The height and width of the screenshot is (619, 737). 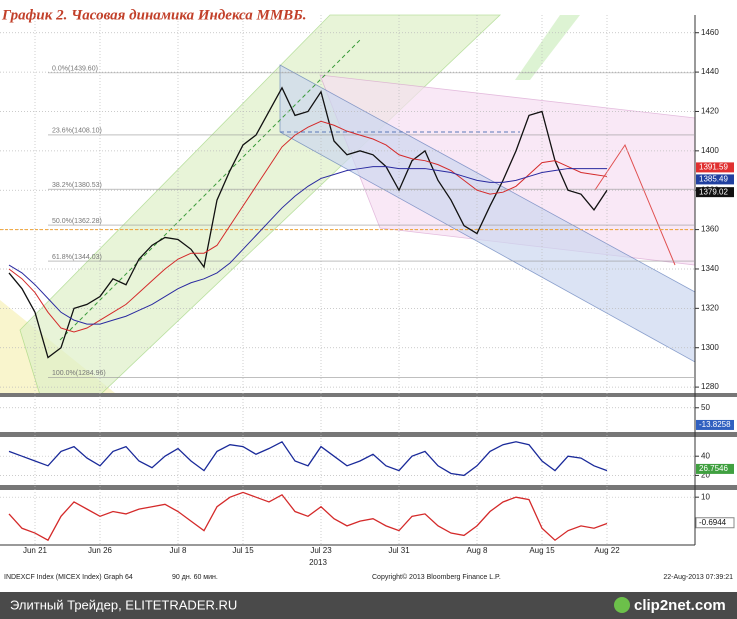 I want to click on fib-label: 61.8%(1344.03), so click(x=77, y=257).